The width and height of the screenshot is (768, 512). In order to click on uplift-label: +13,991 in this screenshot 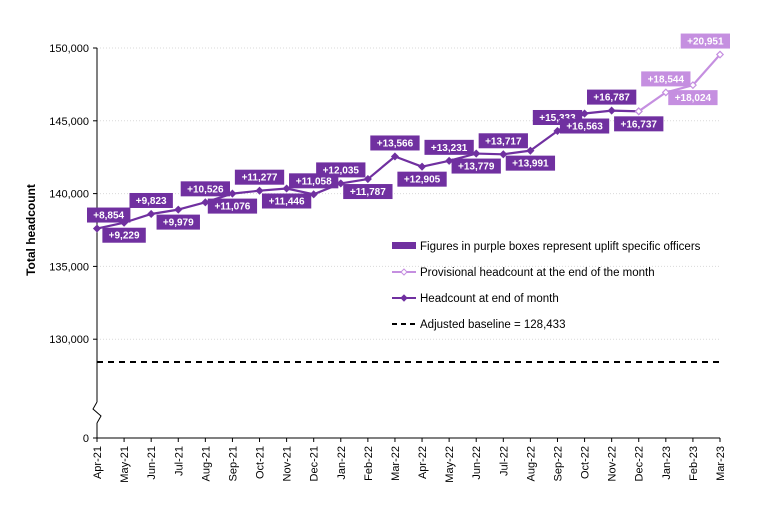, I will do `click(530, 163)`.